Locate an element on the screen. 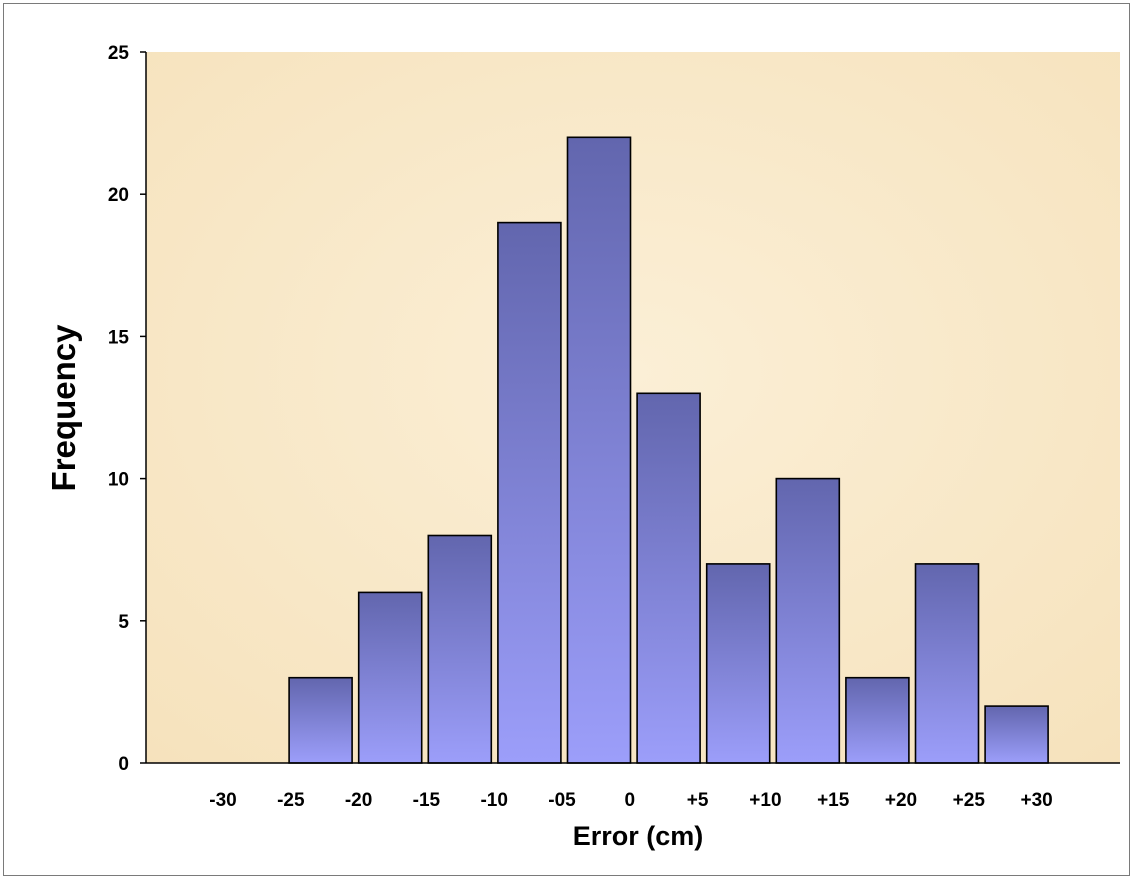 The width and height of the screenshot is (1135, 881). x-tick-label: -30 is located at coordinates (222, 800).